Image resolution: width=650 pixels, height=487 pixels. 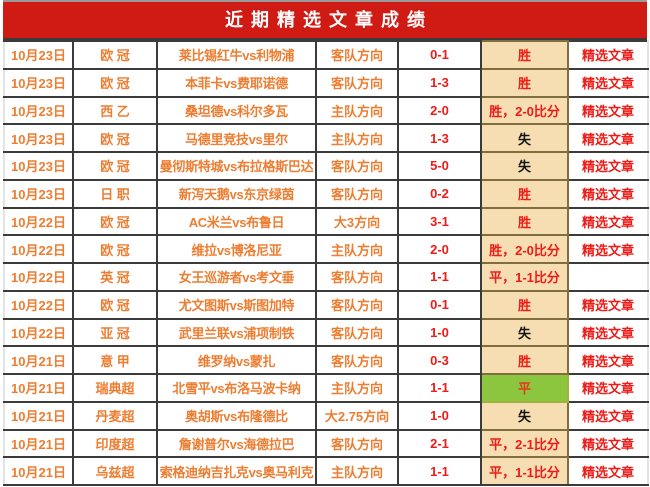 What do you see at coordinates (115, 332) in the screenshot?
I see `league-cell: 亚 冠` at bounding box center [115, 332].